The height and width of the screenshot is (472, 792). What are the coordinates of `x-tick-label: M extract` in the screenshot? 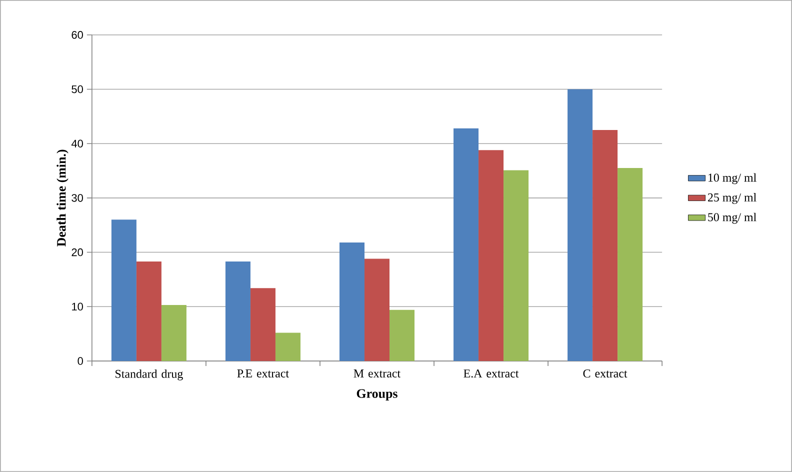 It's located at (377, 374).